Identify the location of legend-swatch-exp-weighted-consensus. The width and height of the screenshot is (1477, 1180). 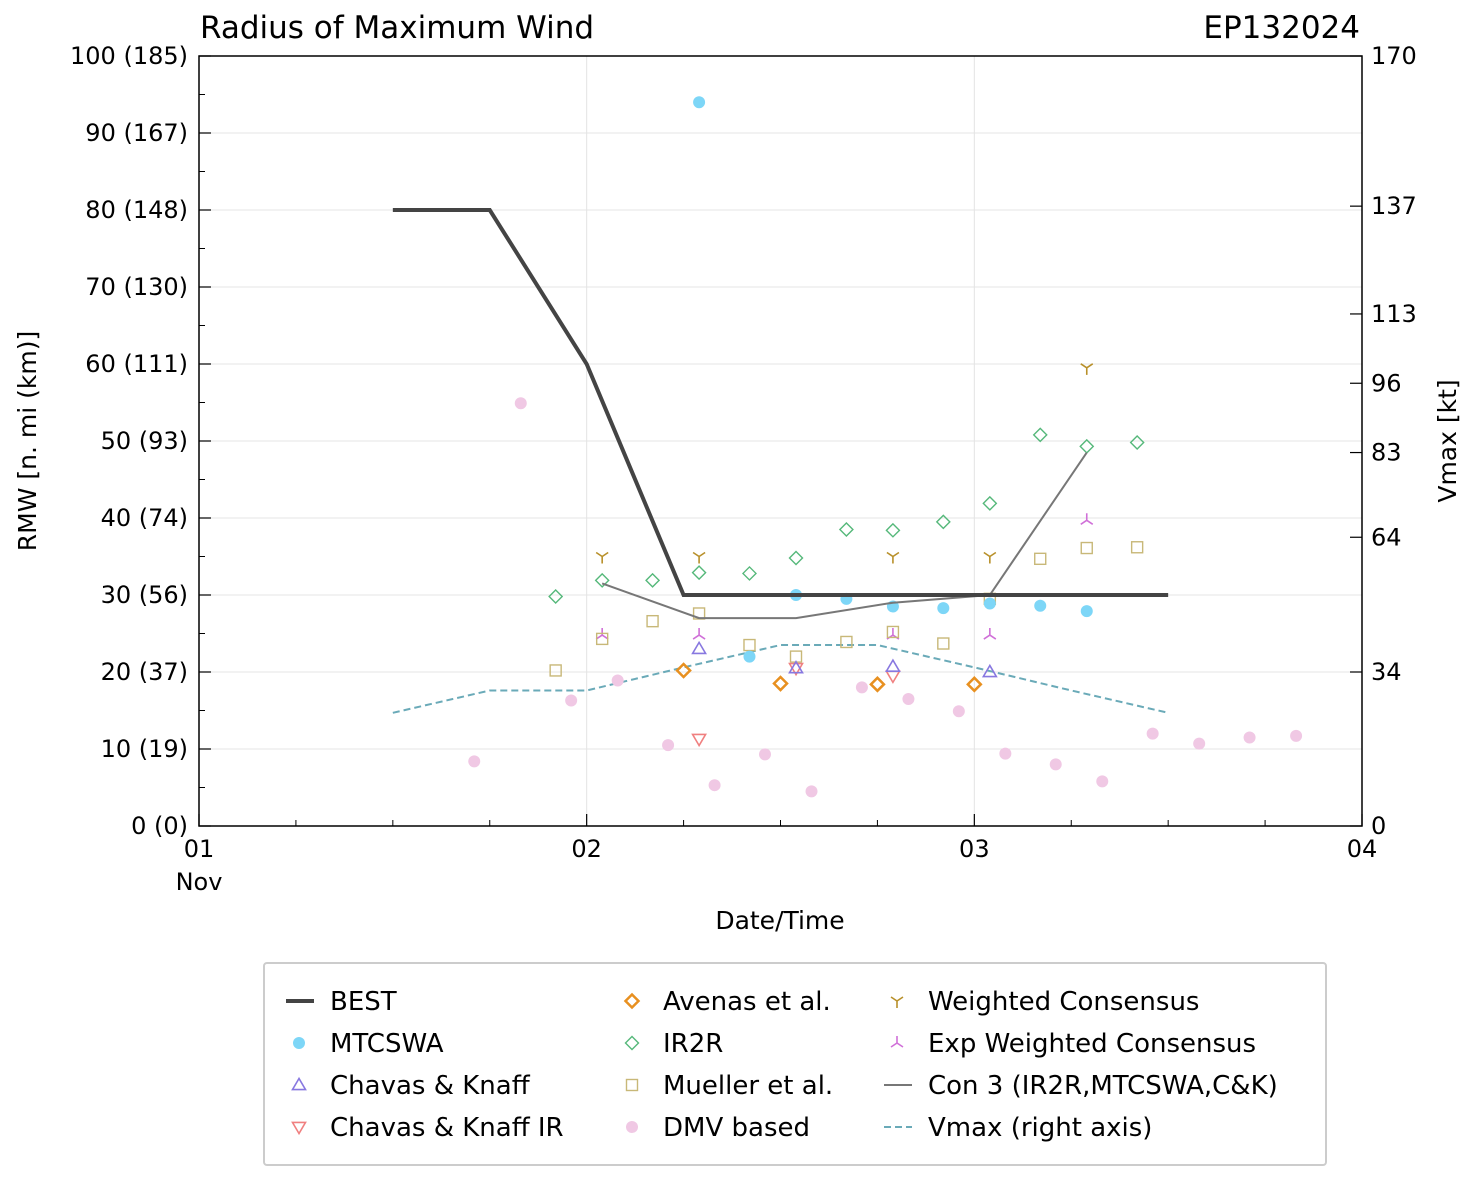
(897, 1042).